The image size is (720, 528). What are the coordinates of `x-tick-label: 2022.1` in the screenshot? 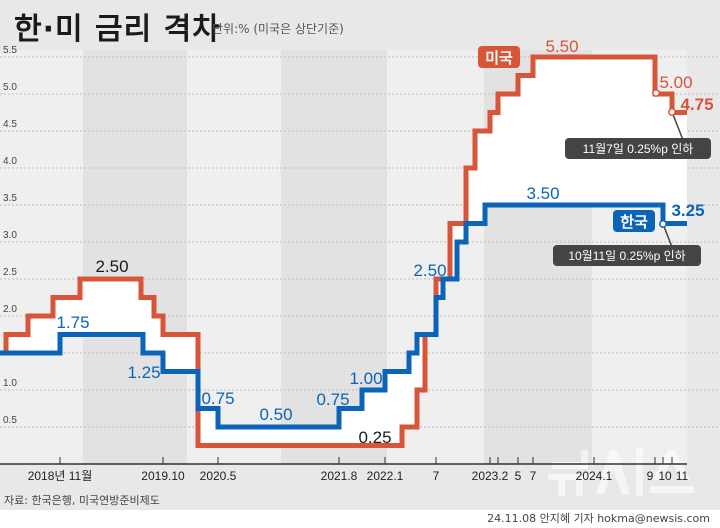 It's located at (385, 476).